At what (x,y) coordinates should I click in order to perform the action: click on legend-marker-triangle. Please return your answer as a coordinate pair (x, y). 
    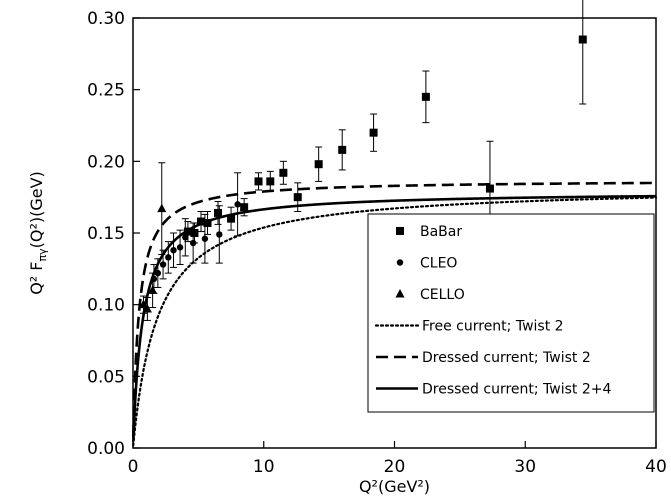
    Looking at the image, I should click on (400, 293).